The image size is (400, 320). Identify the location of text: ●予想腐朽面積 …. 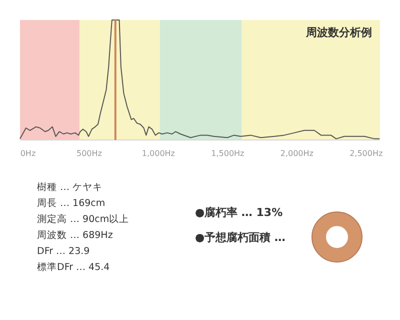
(240, 237).